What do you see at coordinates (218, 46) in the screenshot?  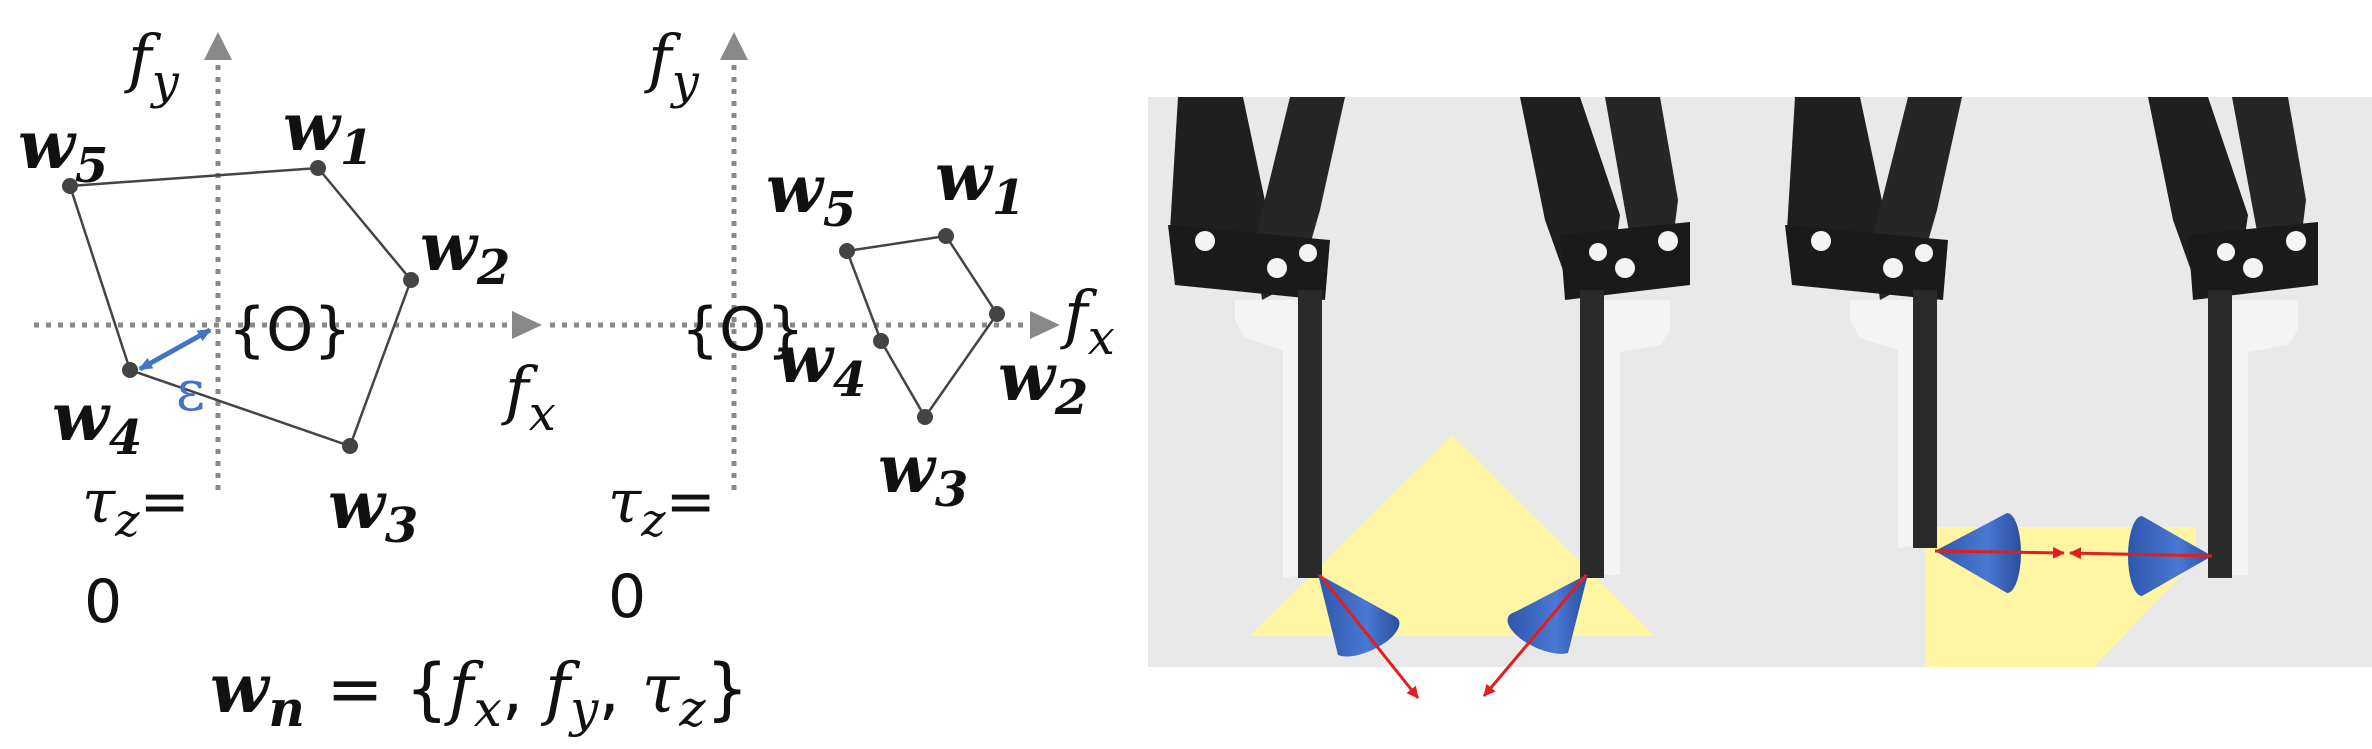 I see `left-fy-arrowhead` at bounding box center [218, 46].